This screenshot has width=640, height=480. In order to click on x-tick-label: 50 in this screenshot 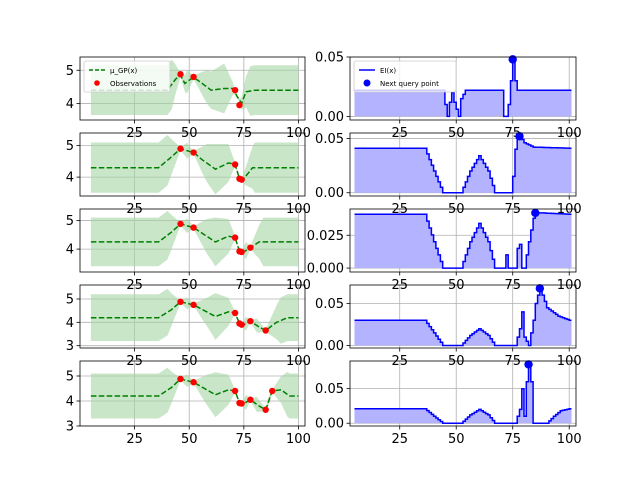, I will do `click(189, 439)`.